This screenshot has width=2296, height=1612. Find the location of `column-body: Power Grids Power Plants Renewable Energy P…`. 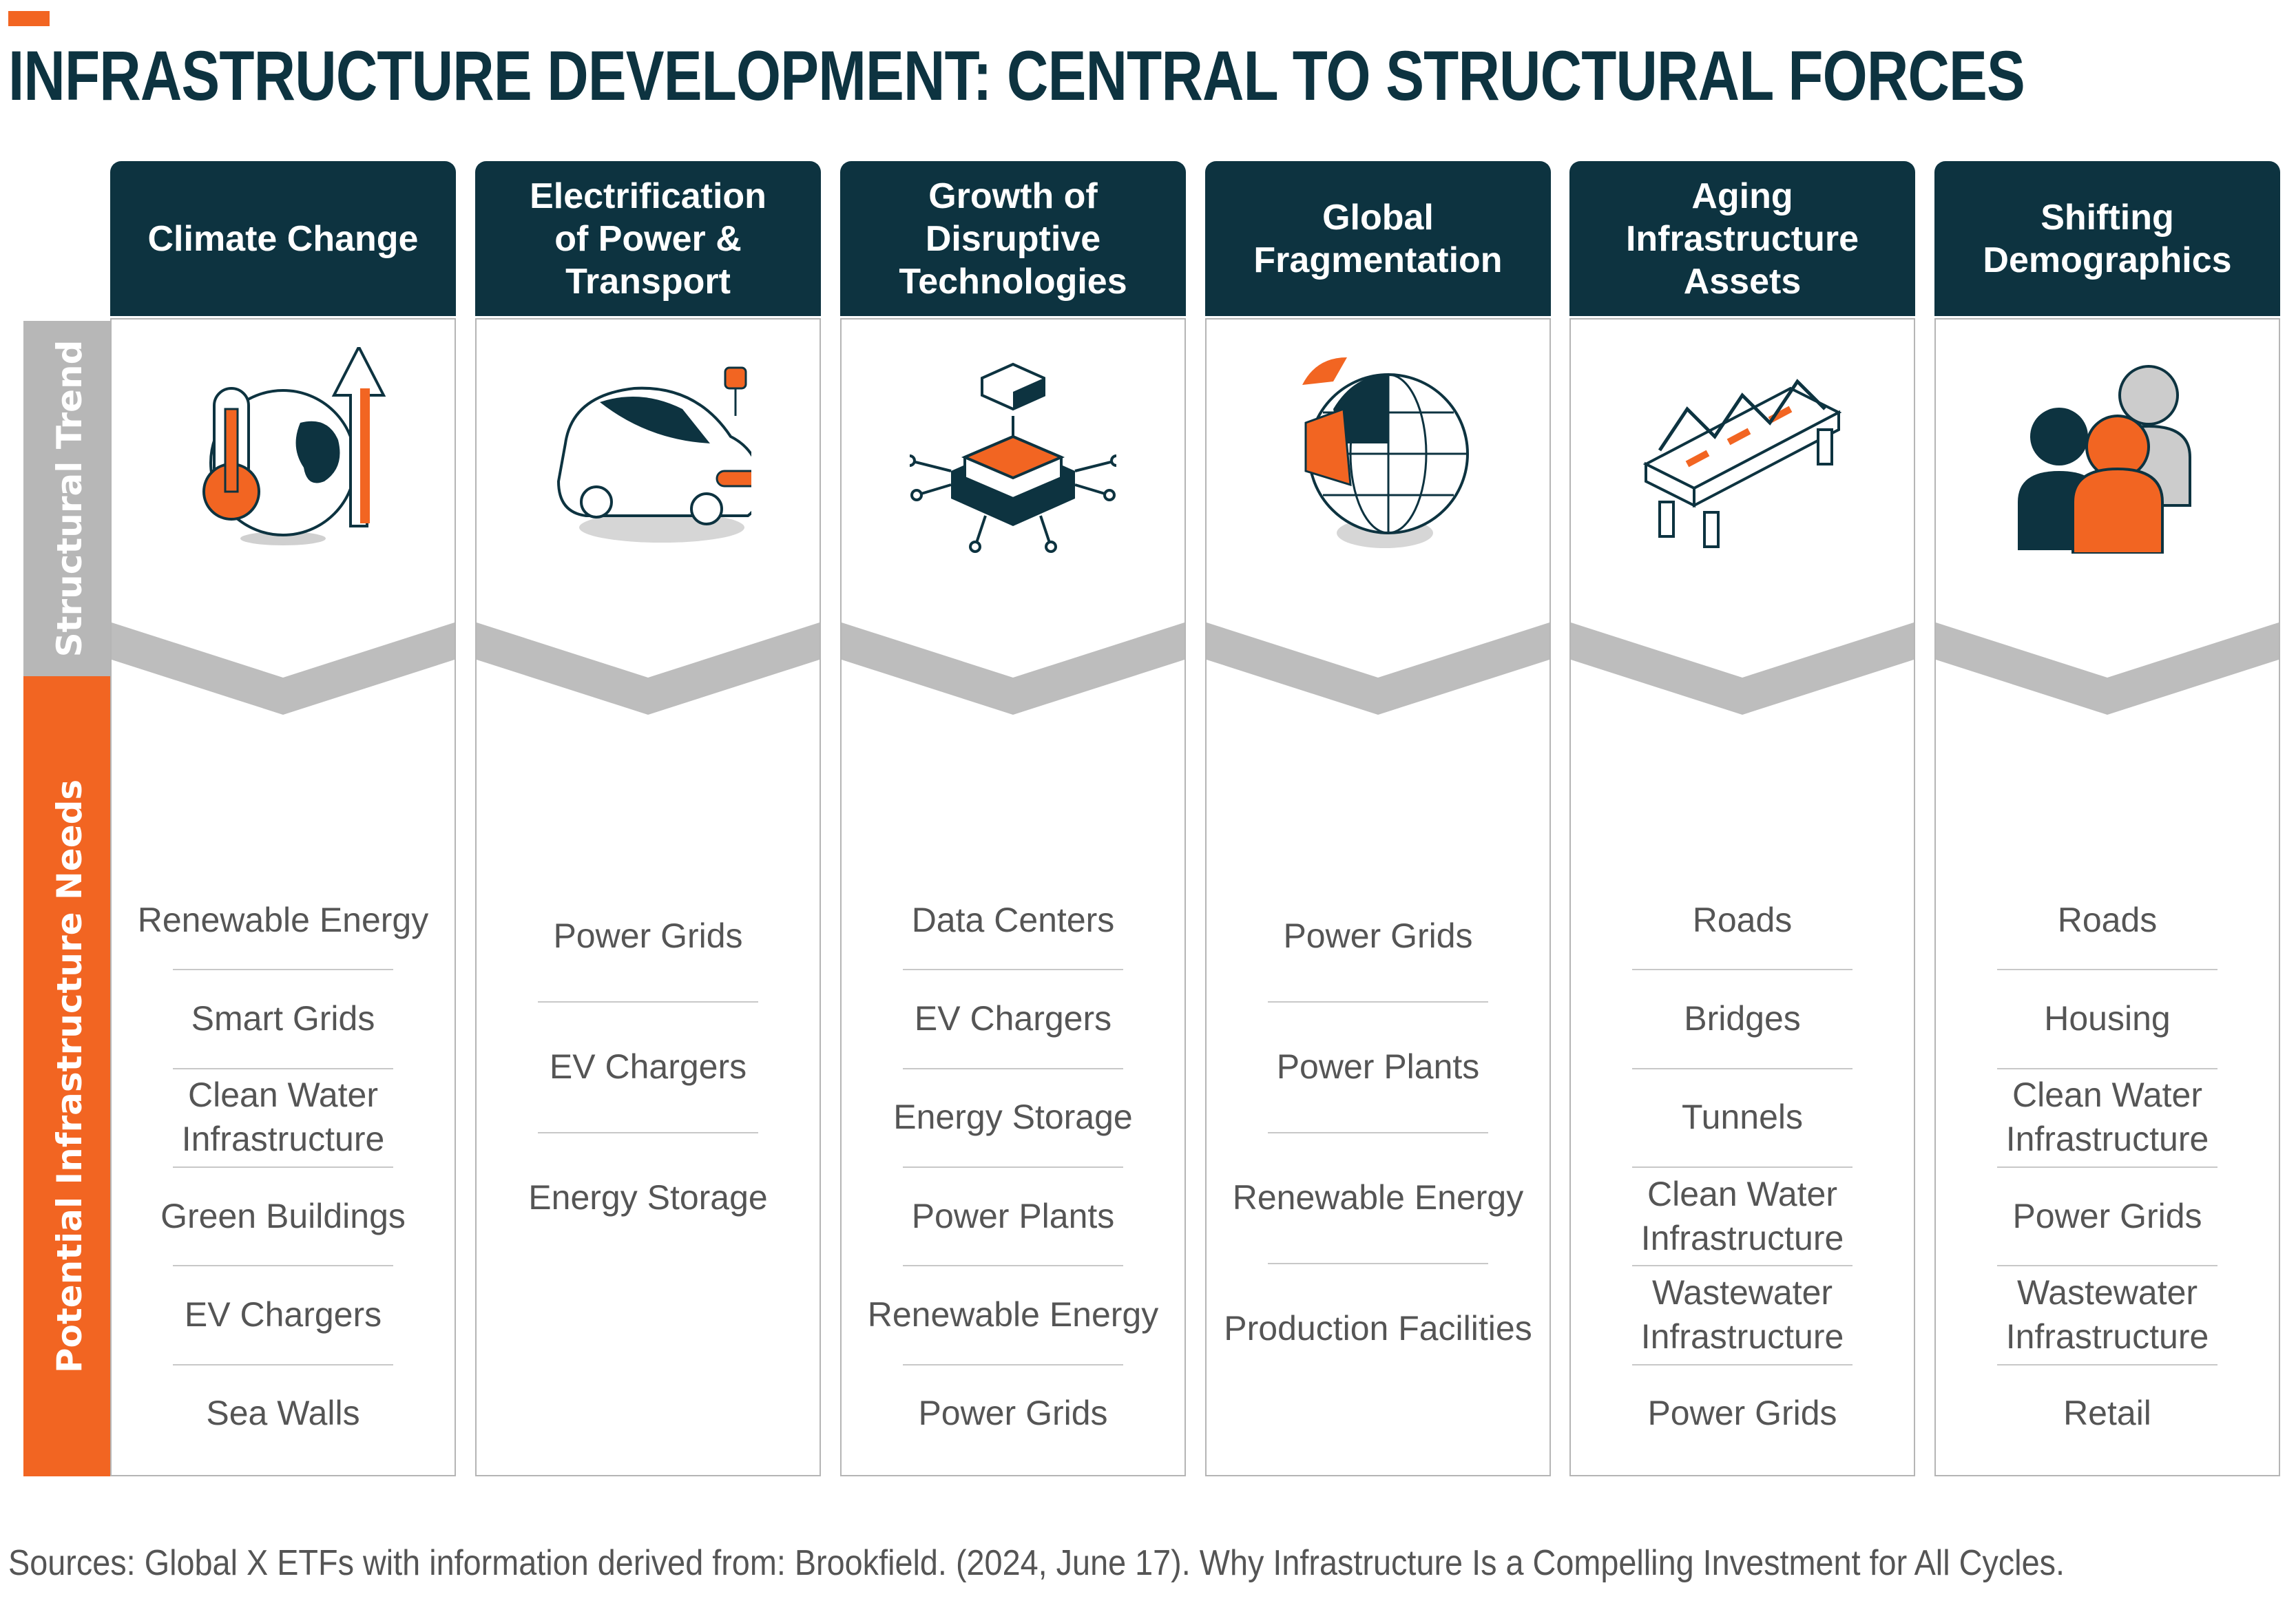

column-body: Power Grids Power Plants Renewable Energy P… is located at coordinates (1378, 897).